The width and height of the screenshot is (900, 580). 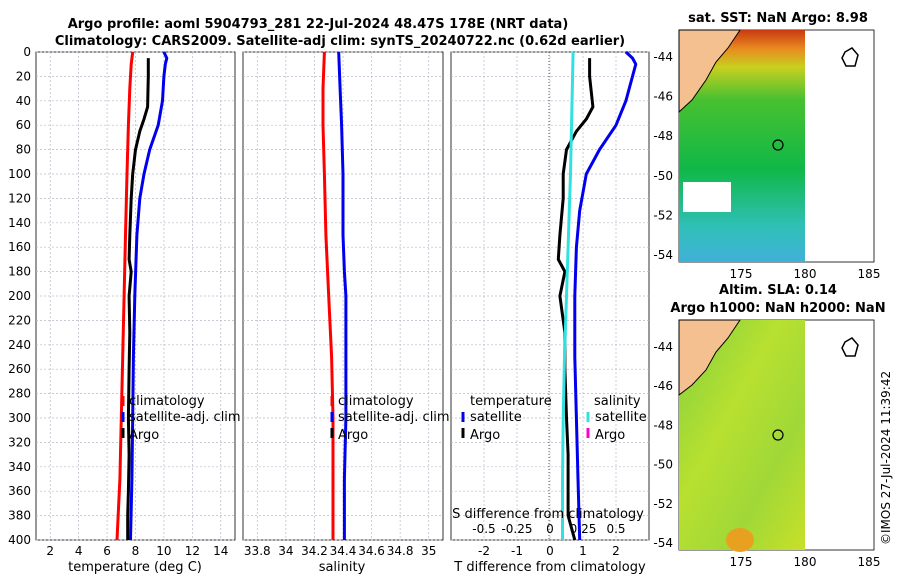 I want to click on legend-t-argo: Argo, so click(x=485, y=435).